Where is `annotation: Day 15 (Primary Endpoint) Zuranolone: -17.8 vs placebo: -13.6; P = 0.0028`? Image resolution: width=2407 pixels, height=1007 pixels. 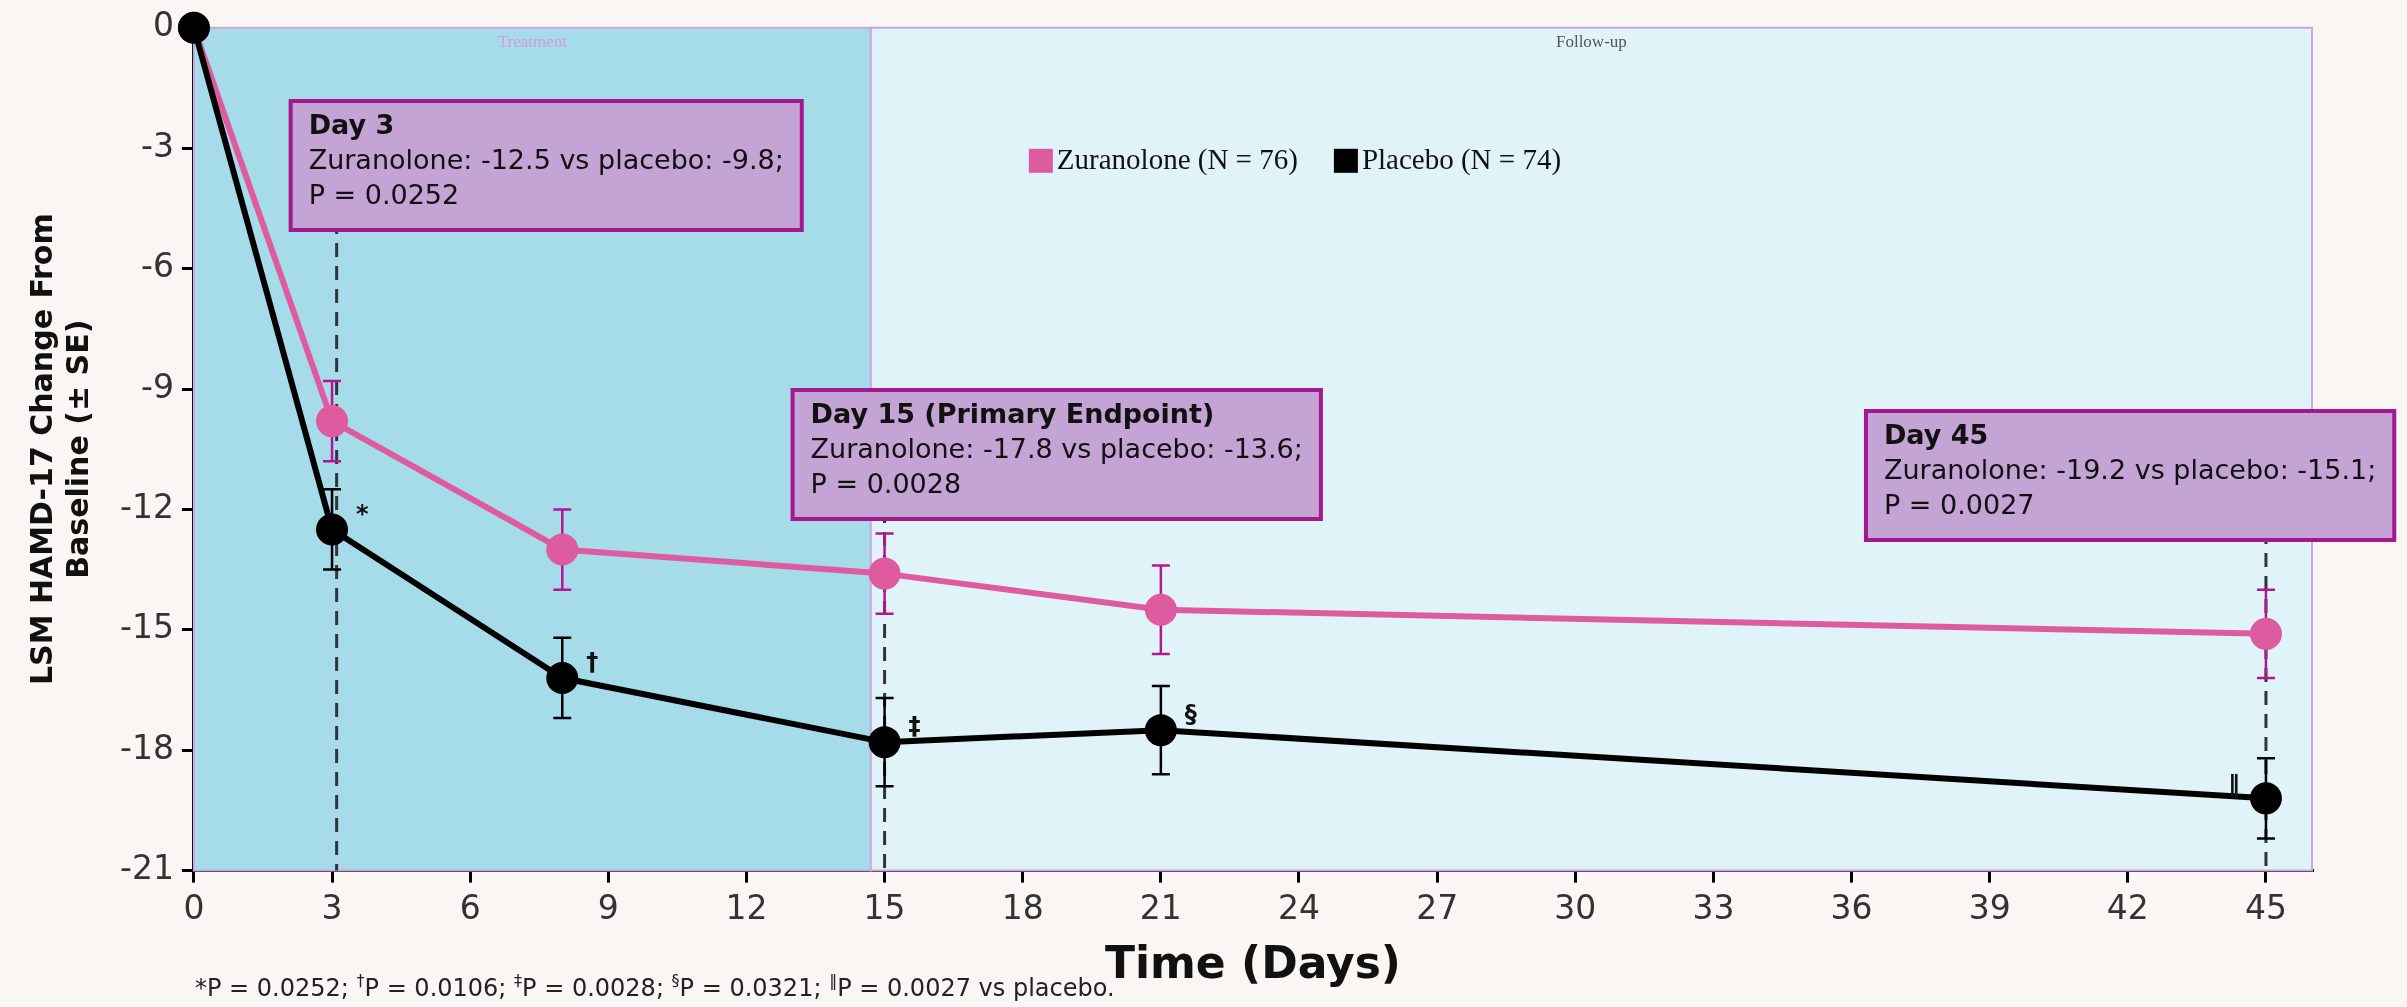 annotation: Day 15 (Primary Endpoint) Zuranolone: -17.8 vs placebo: -13.6; P = 0.0028 is located at coordinates (1056, 448).